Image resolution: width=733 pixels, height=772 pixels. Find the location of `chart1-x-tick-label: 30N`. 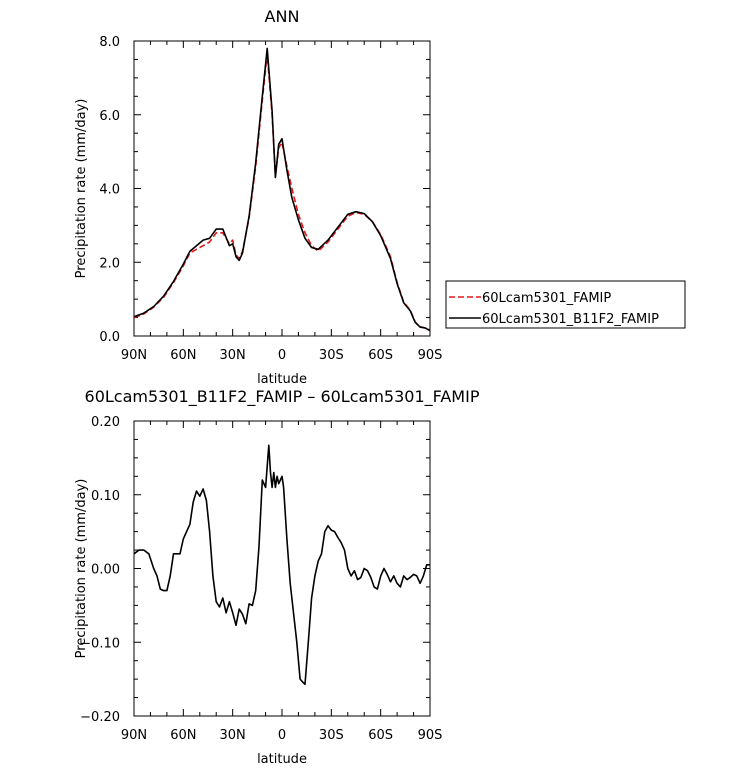

chart1-x-tick-label: 30N is located at coordinates (233, 355).